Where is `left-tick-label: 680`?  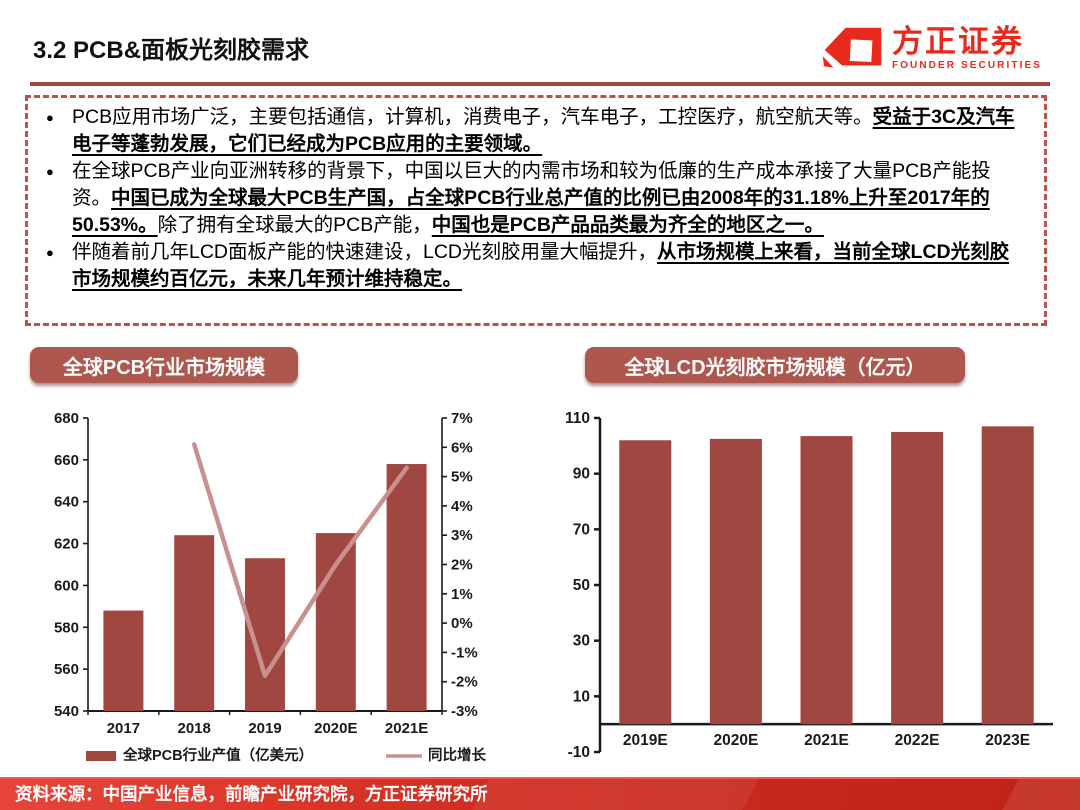
left-tick-label: 680 is located at coordinates (66, 418).